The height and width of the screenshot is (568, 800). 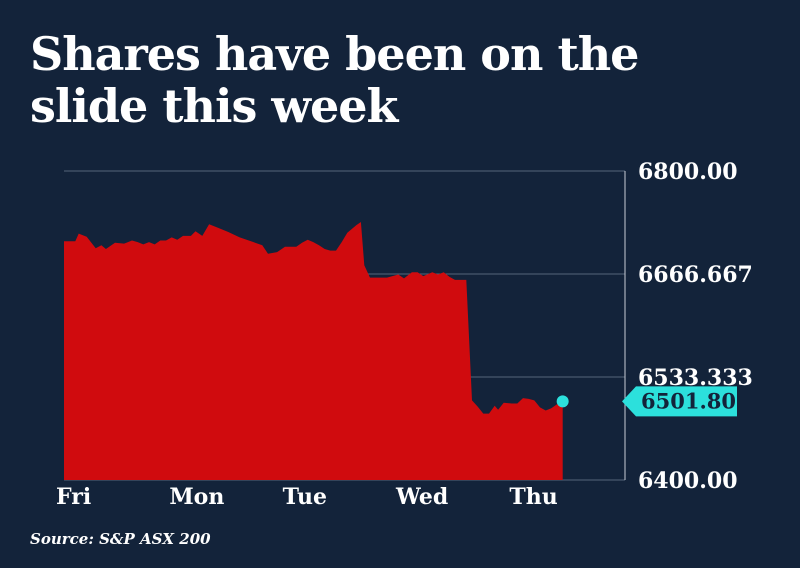 I want to click on source-note: Source: S&P ASX 200, so click(x=120, y=539).